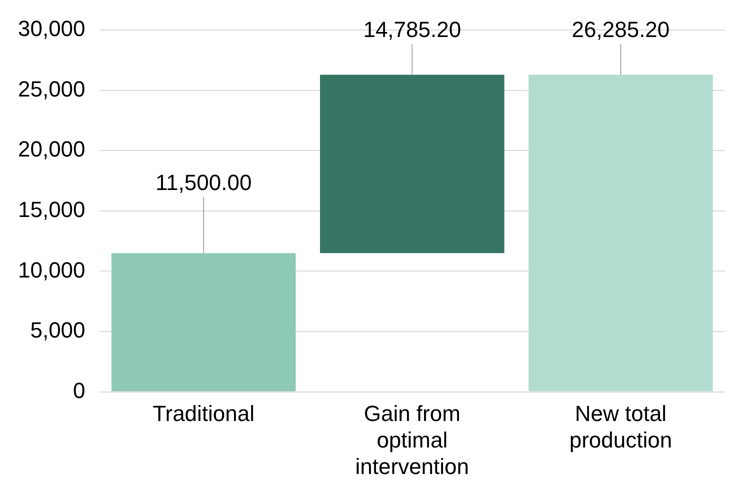 The height and width of the screenshot is (491, 729). Describe the element at coordinates (52, 89) in the screenshot. I see `y-tick-label: 25,000` at that location.